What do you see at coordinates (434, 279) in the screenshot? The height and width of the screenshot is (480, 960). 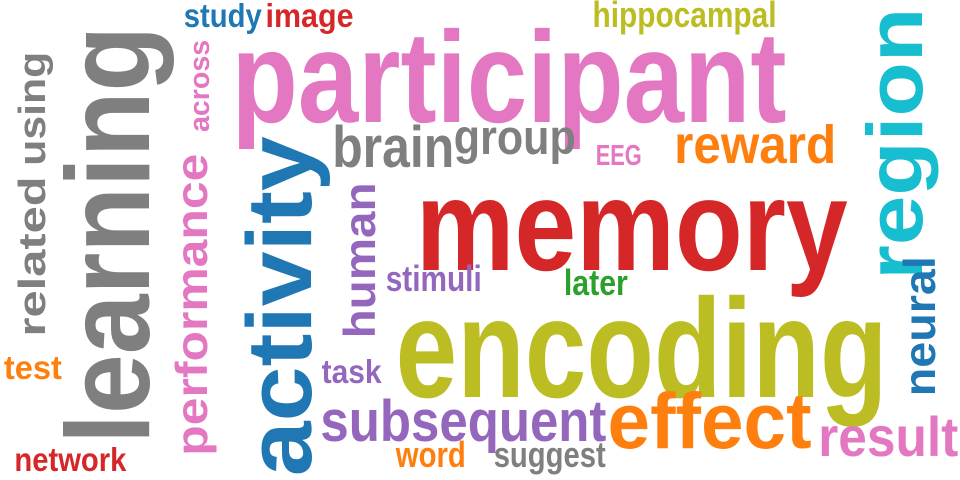 I see `word-stimuli: stimuli` at bounding box center [434, 279].